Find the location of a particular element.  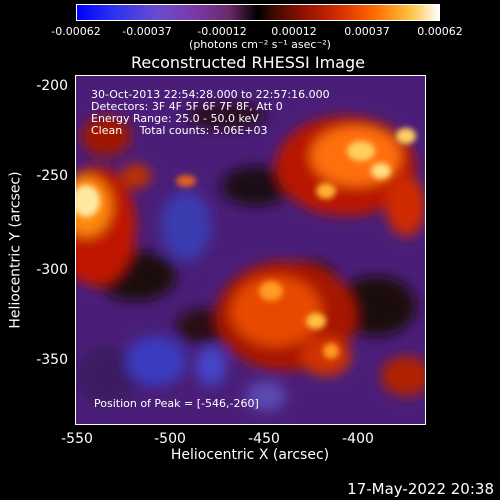

x-axis-label: Heliocentric X (arcsec) is located at coordinates (250, 455).